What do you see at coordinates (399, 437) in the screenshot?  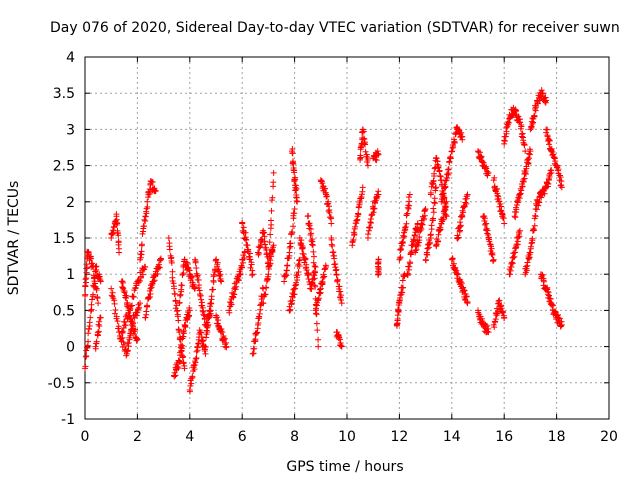 I see `x-tick-label: 12` at bounding box center [399, 437].